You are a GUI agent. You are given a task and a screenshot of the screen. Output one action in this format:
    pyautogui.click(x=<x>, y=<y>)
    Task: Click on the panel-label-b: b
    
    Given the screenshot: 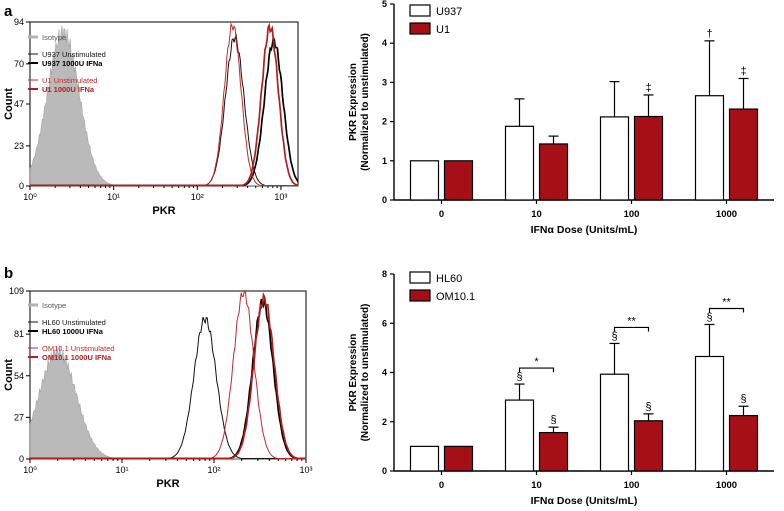 What is the action you would take?
    pyautogui.click(x=8, y=273)
    